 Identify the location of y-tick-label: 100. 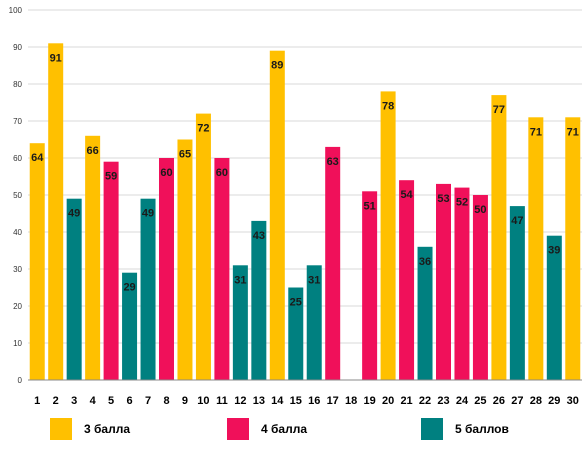
(16, 10).